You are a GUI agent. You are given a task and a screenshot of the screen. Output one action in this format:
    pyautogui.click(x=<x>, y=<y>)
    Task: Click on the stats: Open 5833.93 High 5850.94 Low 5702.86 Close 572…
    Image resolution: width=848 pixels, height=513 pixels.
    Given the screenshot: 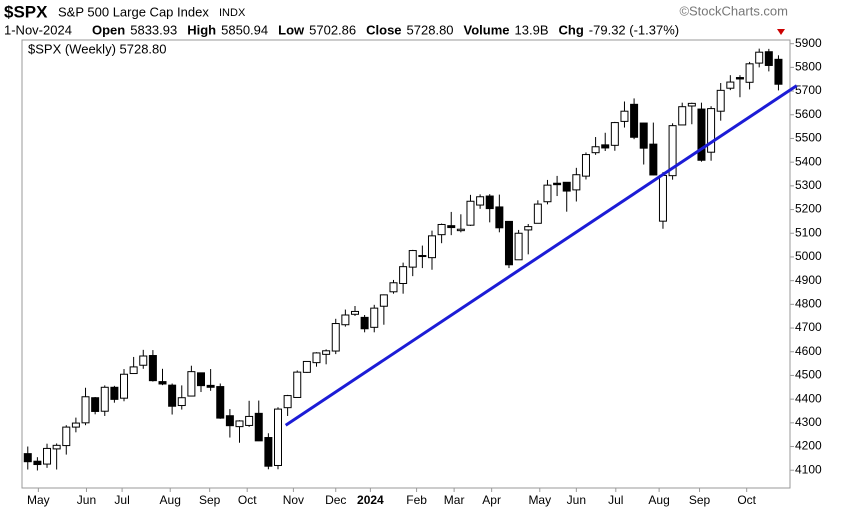 What is the action you would take?
    pyautogui.click(x=385, y=29)
    